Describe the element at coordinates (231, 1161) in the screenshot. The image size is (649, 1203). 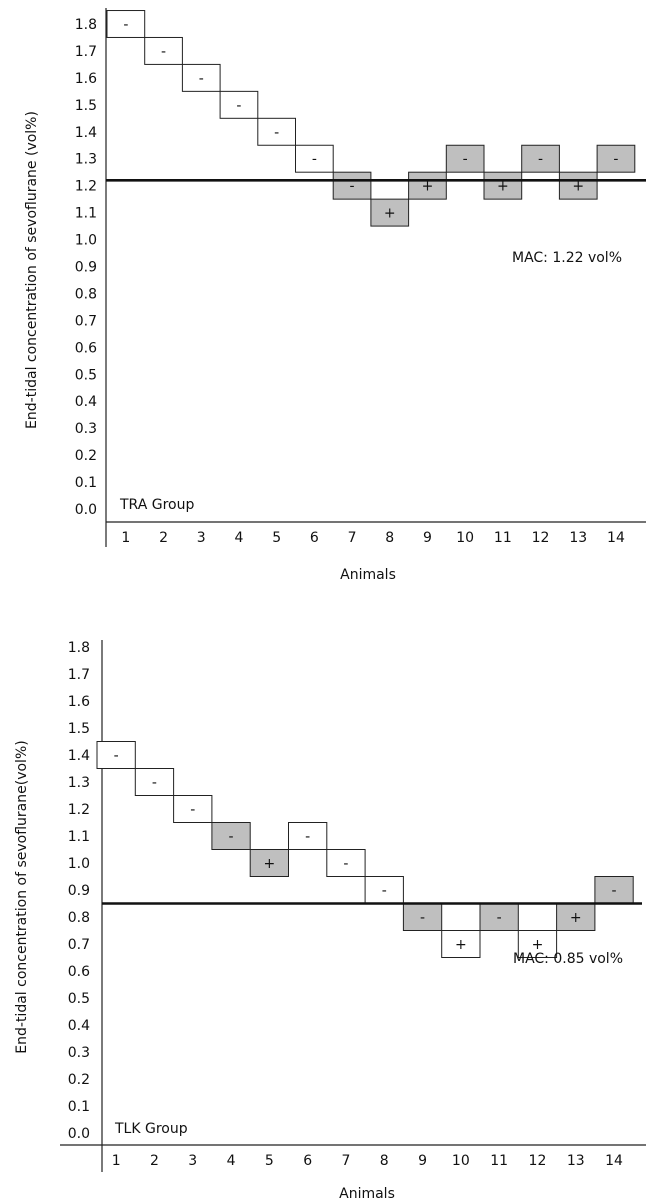
I see `x-tick-label: 4` at that location.